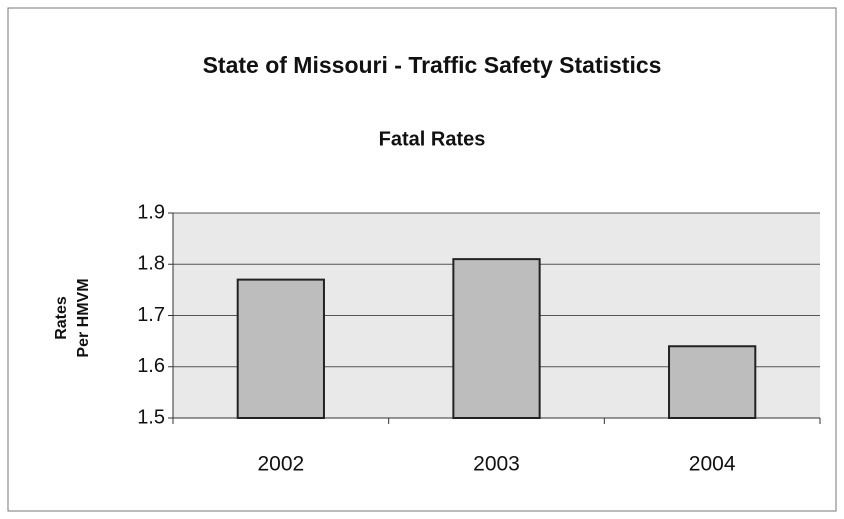  Describe the element at coordinates (151, 417) in the screenshot. I see `y-tick-label: 1.5` at that location.